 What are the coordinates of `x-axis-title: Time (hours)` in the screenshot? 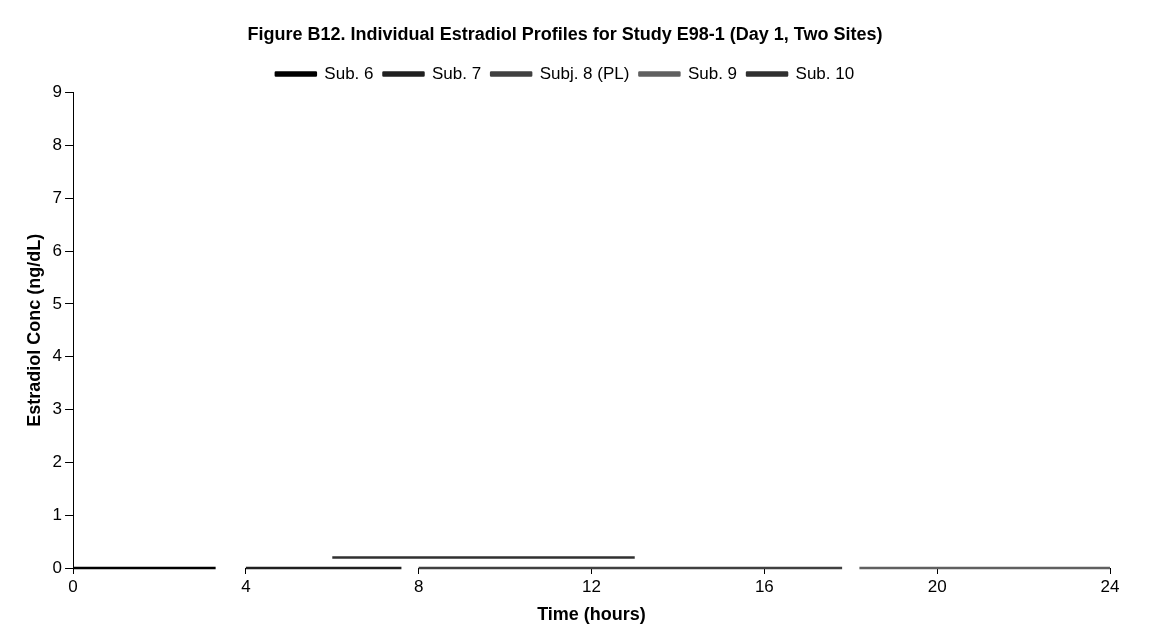 It's located at (591, 614).